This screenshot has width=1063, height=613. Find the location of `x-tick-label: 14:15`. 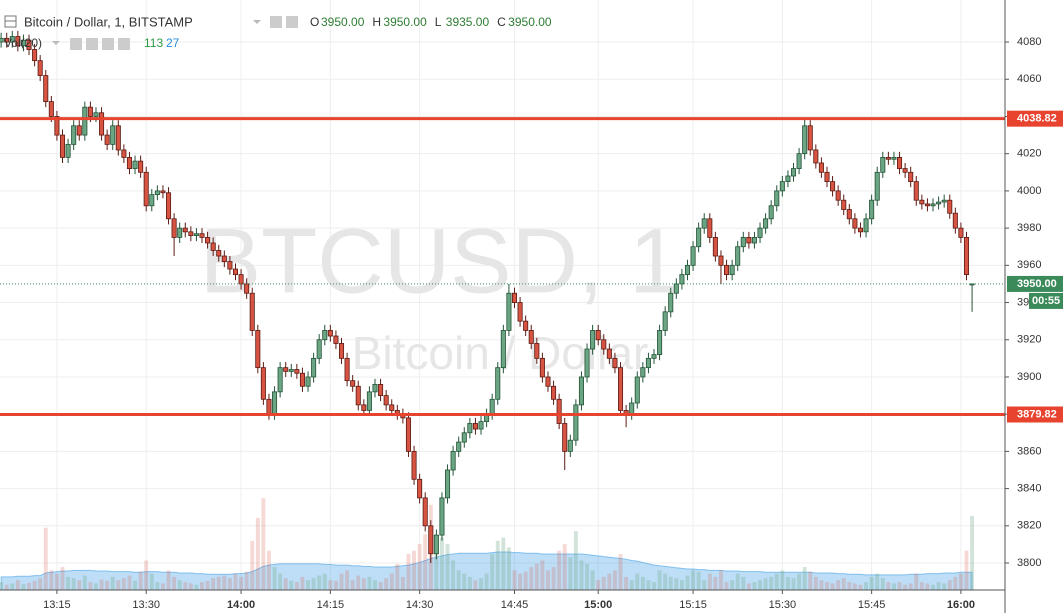

x-tick-label: 14:15 is located at coordinates (331, 605).